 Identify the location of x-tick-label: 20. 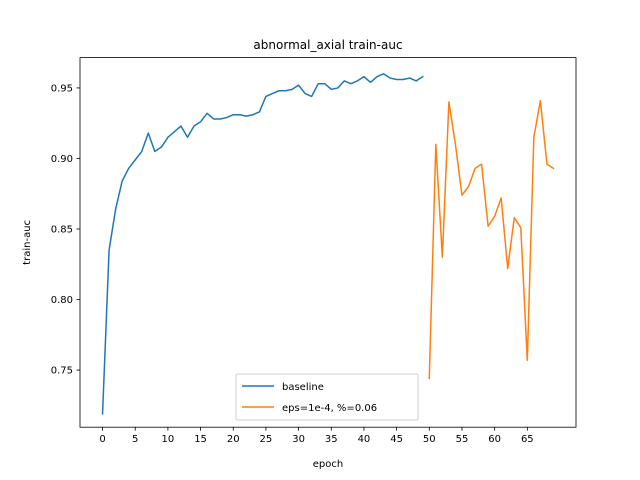
(233, 439).